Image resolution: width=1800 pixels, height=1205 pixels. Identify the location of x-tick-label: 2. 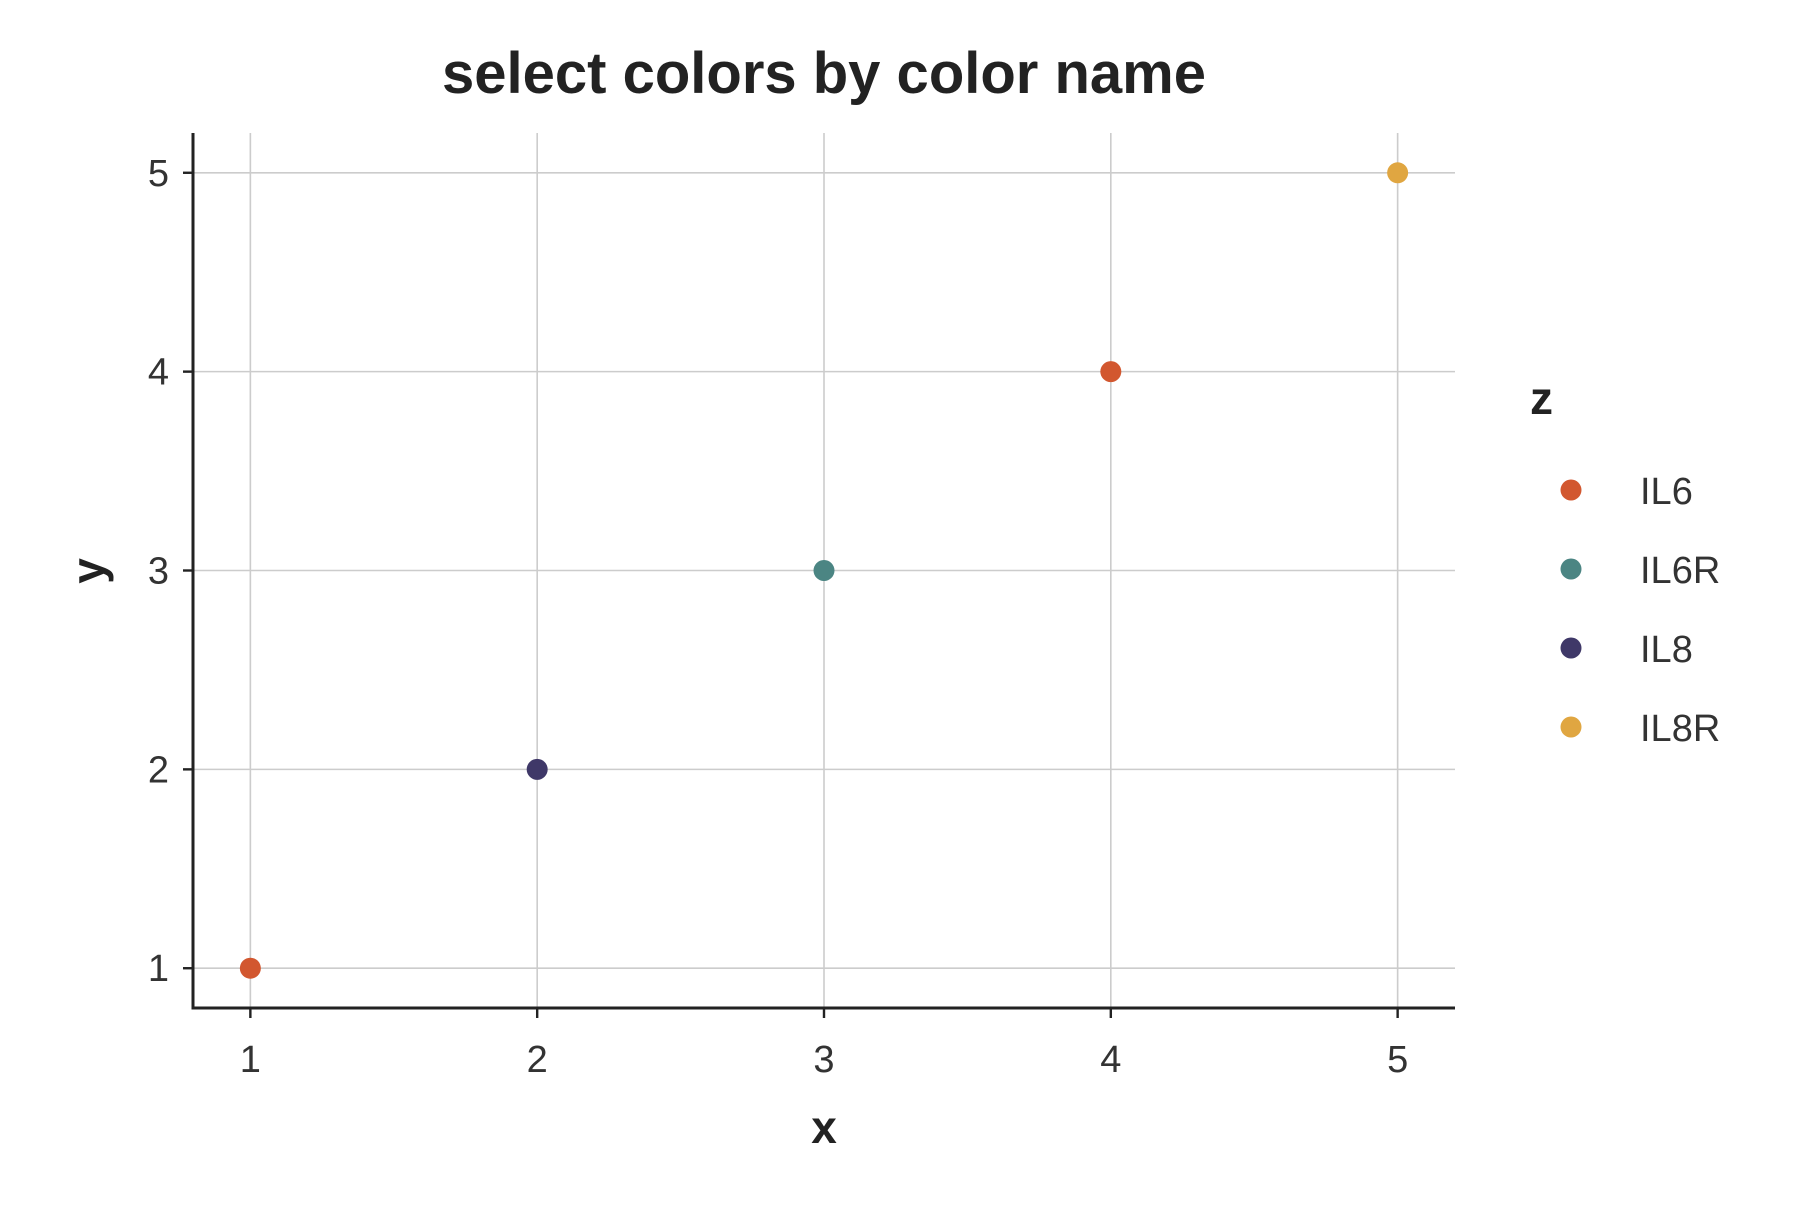
(537, 1060).